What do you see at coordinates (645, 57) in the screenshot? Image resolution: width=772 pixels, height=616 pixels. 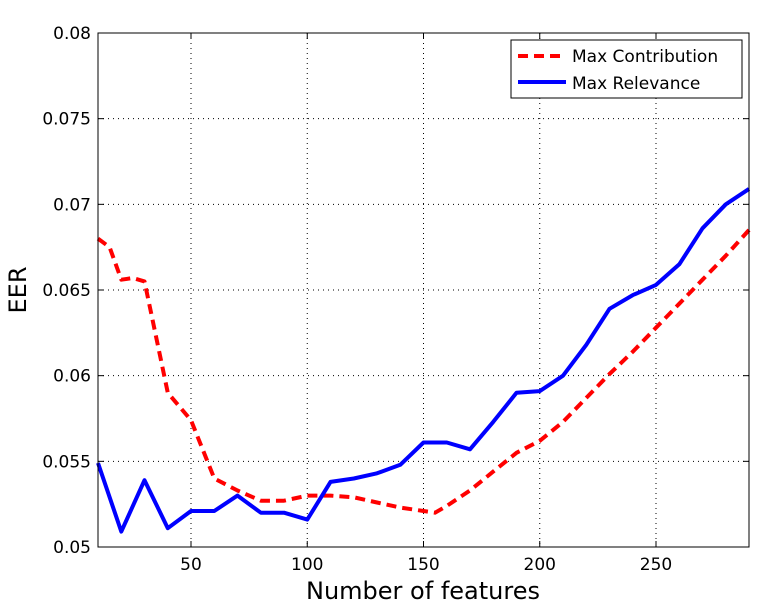 I see `legend-label-max-contribution: Max Contribution` at bounding box center [645, 57].